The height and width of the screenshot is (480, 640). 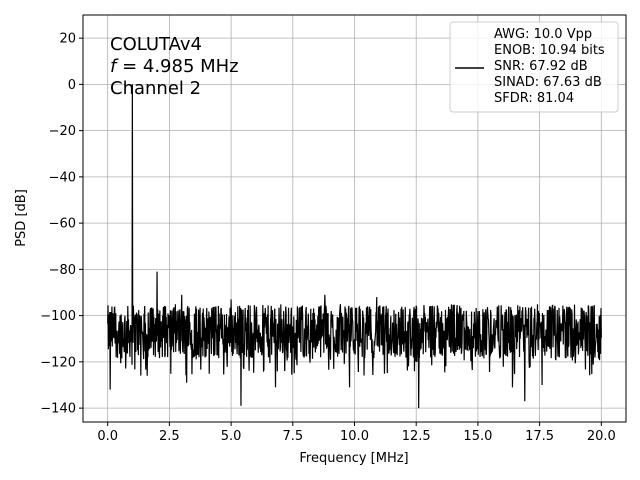 I want to click on y-axis-label: PSD [dB], so click(x=21, y=218).